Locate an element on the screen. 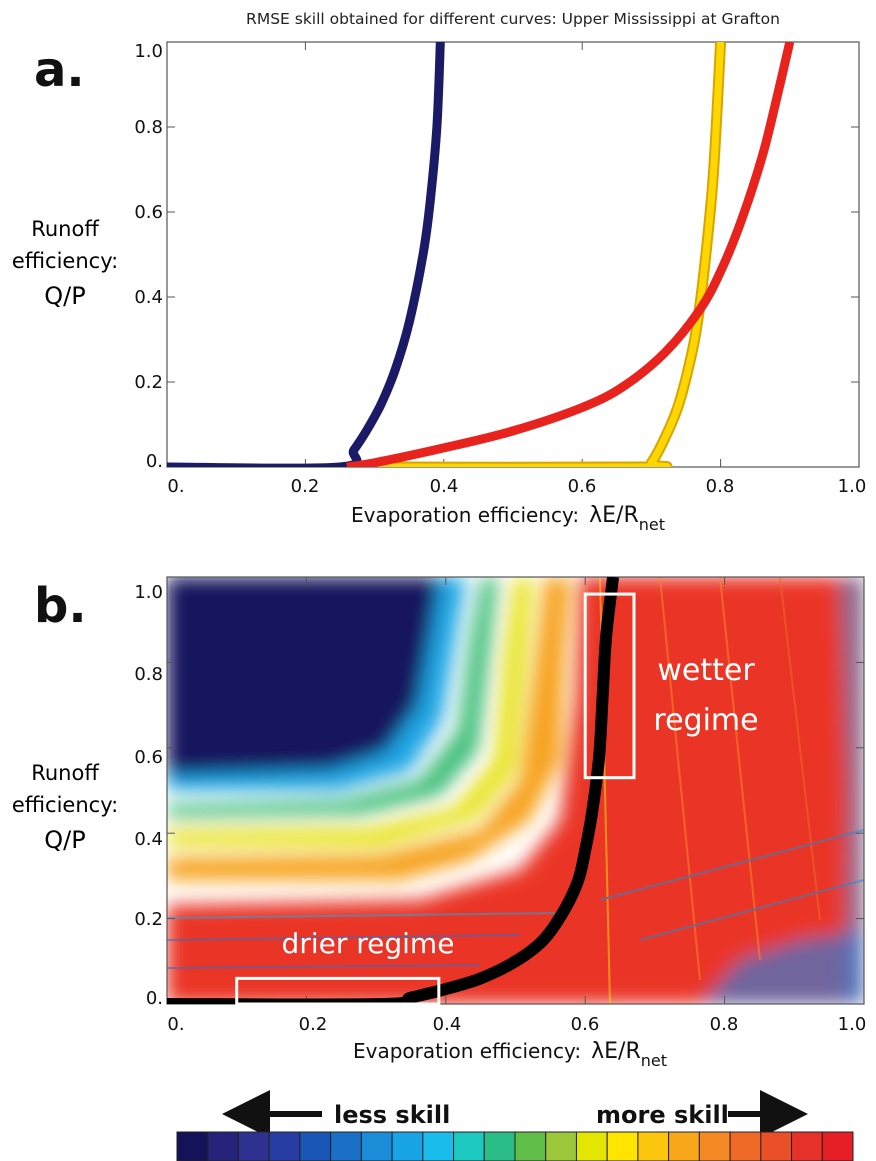 Image resolution: width=876 pixels, height=1161 pixels. panel-b-y-tick-labels: 0. 0.2 0.4 0.6 0.8 1.0 is located at coordinates (148, 795).